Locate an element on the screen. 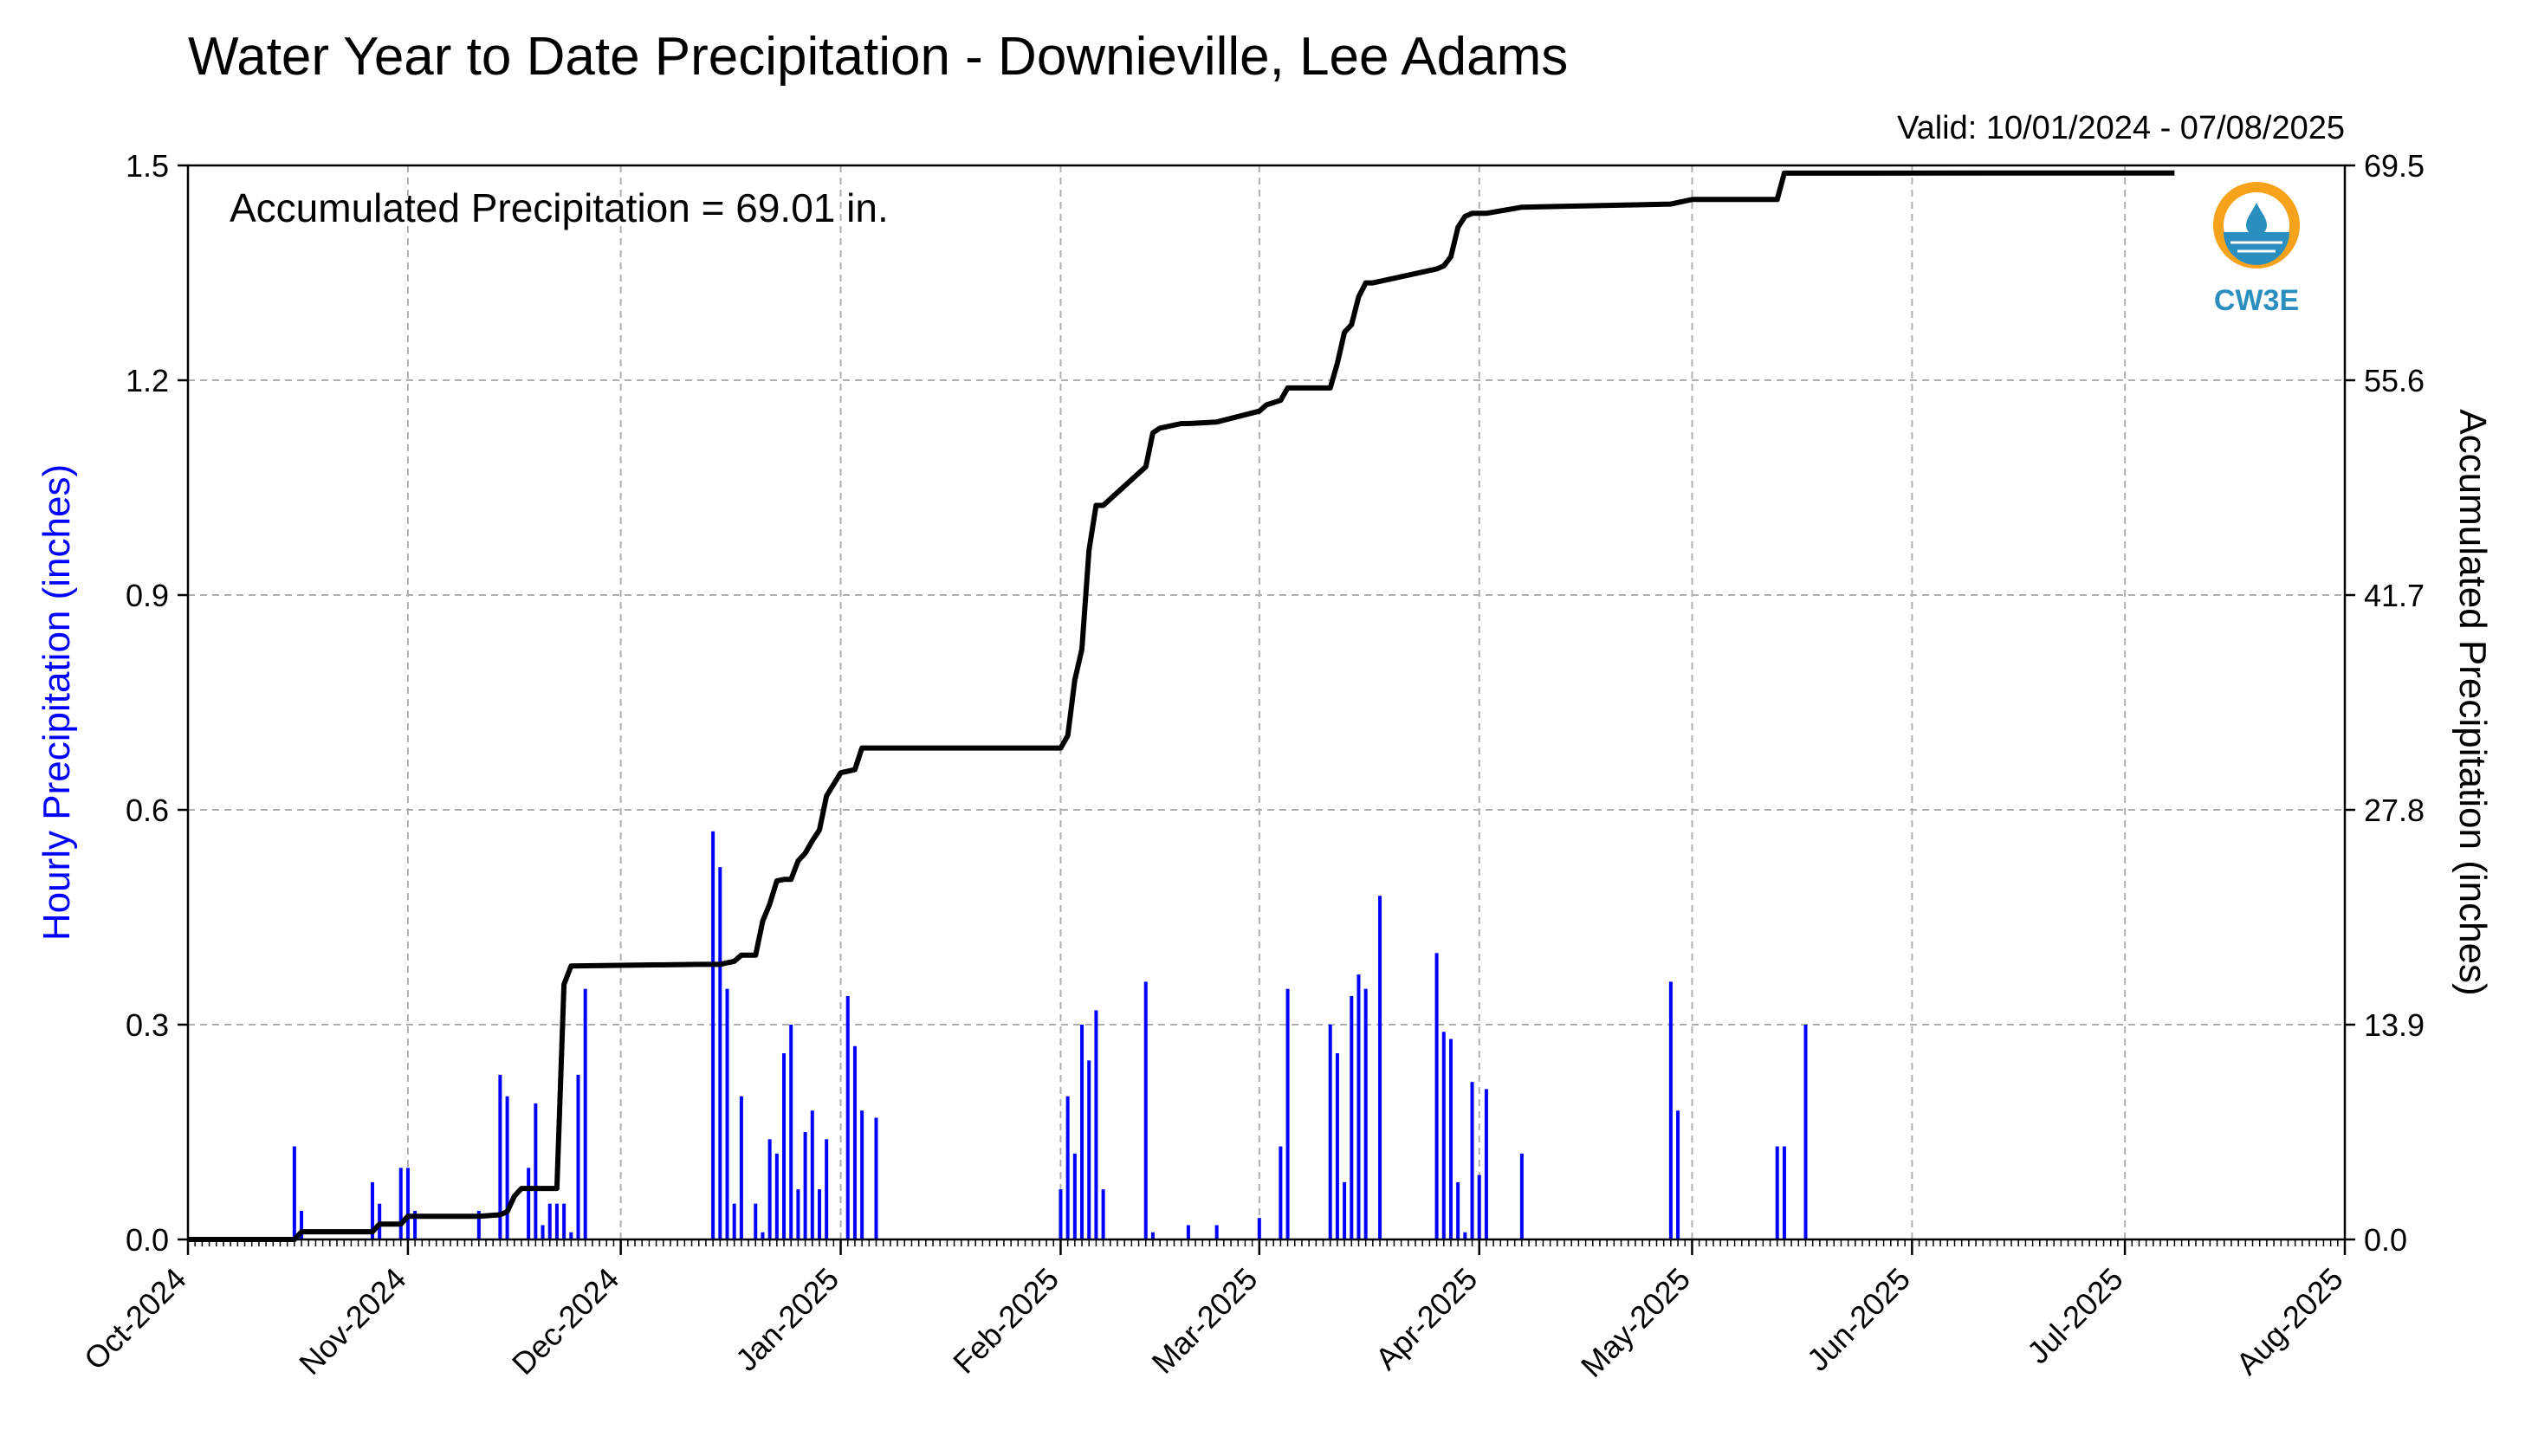  y2-tick-label: 0.0 is located at coordinates (2385, 1240).